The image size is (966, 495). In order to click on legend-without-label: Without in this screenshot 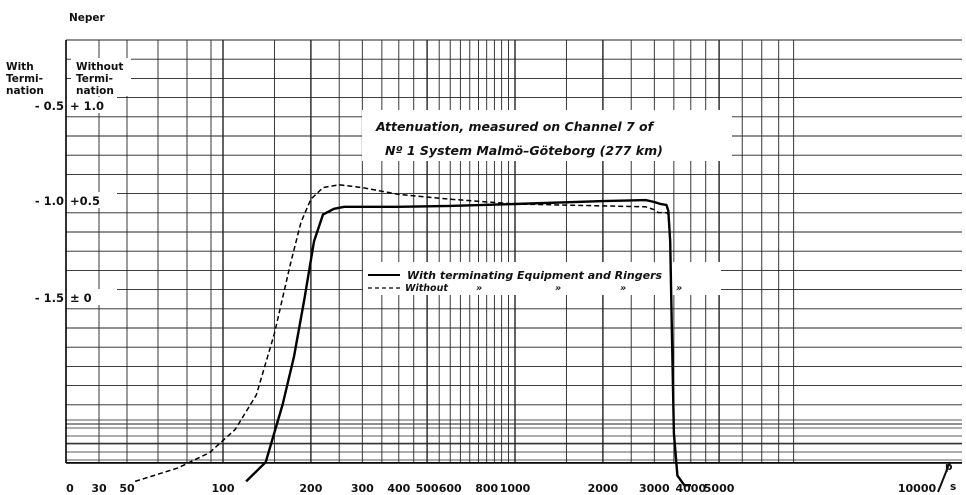, I will do `click(426, 288)`.